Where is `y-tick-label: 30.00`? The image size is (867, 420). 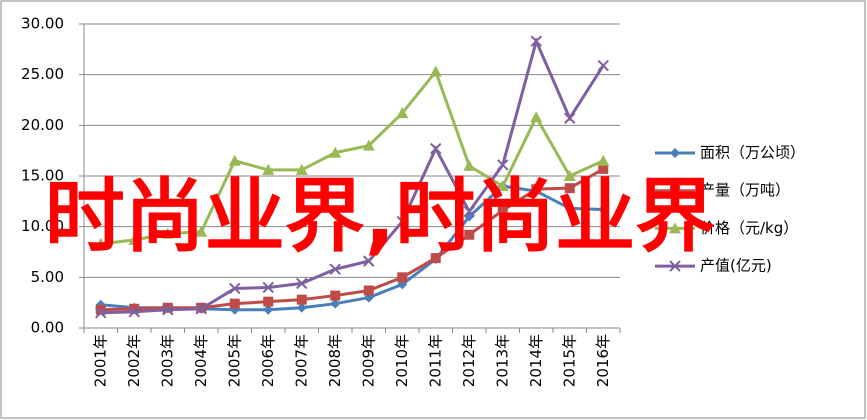 y-tick-label: 30.00 is located at coordinates (42, 24).